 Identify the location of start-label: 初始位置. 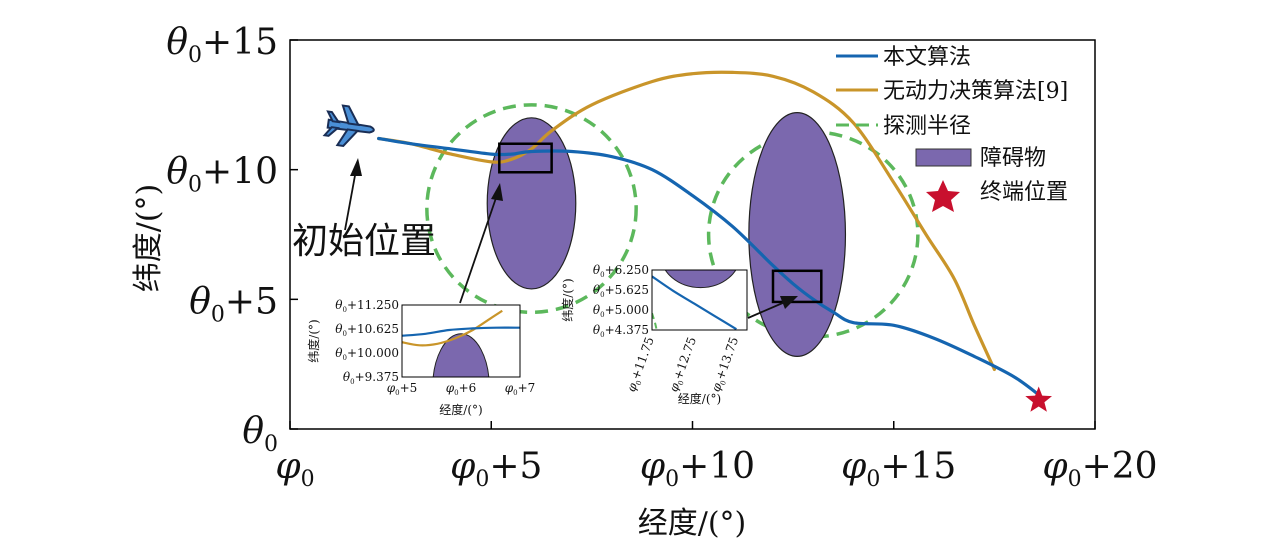
(364, 241).